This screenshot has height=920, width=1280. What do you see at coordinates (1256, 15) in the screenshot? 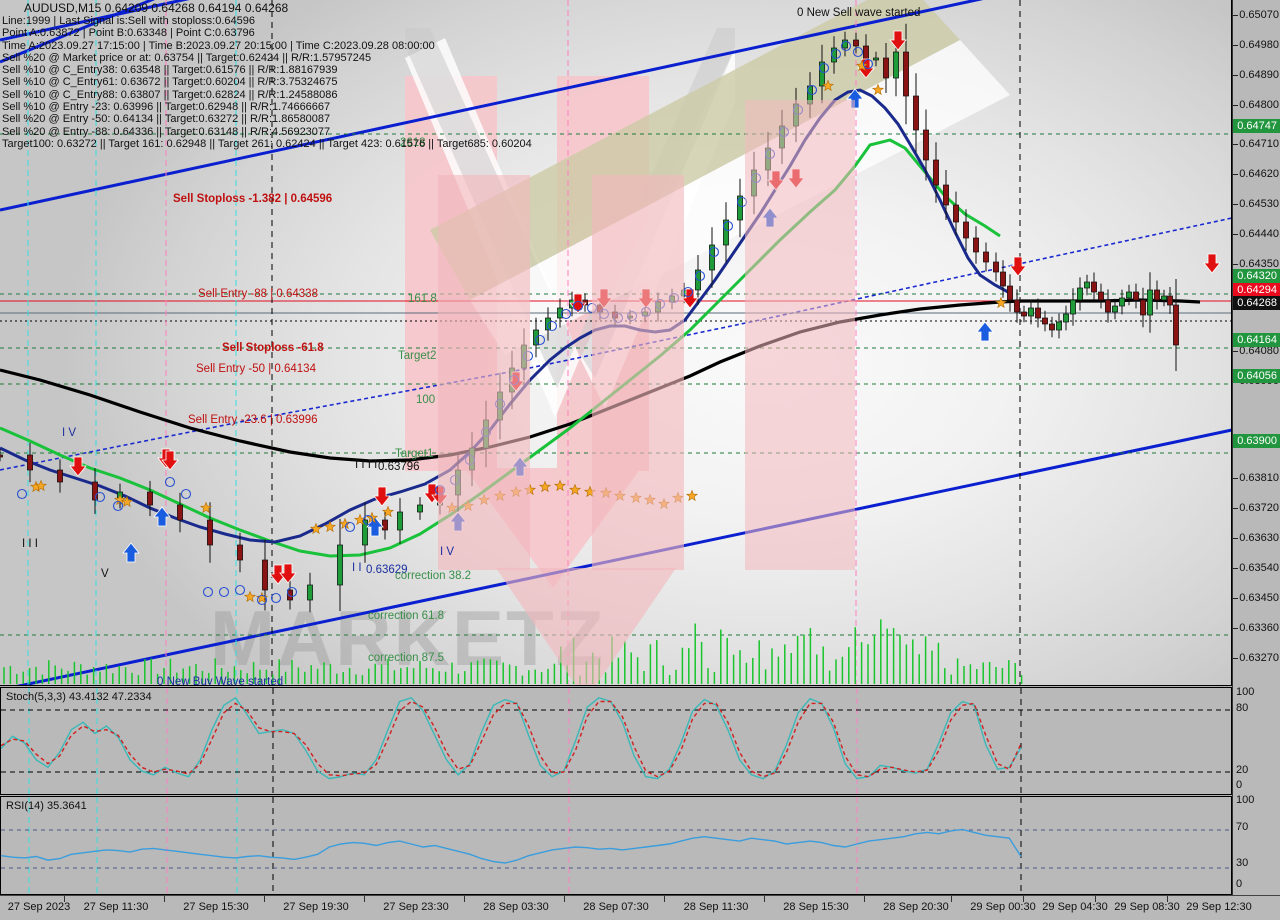
I see `price-tick-label: 0.65070` at bounding box center [1256, 15].